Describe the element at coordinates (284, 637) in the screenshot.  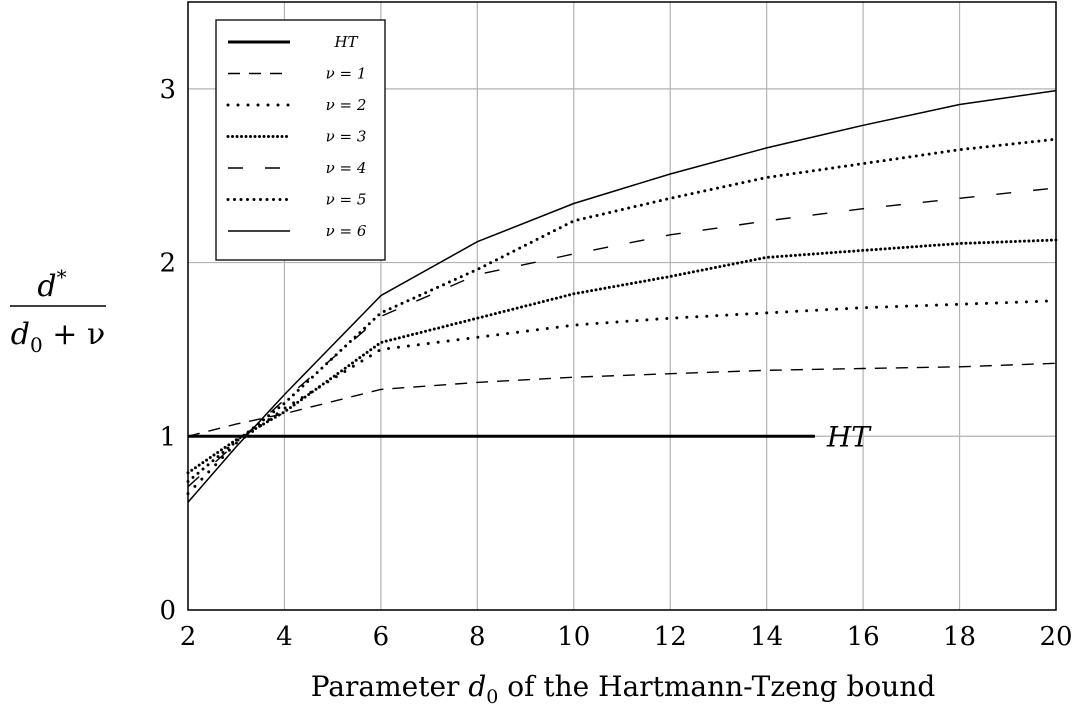
I see `x-tick-label: 4` at that location.